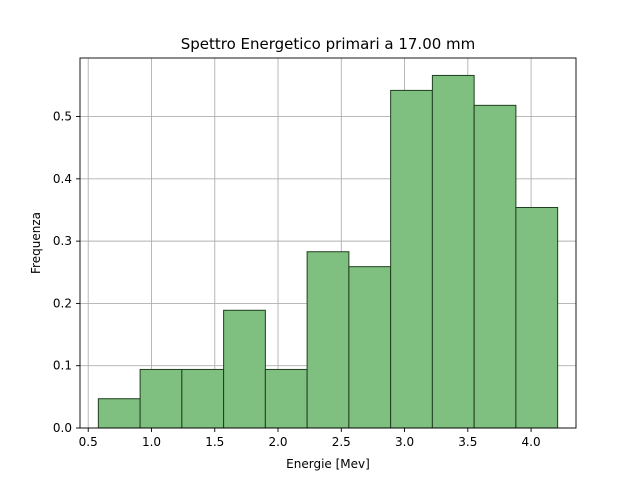  What do you see at coordinates (328, 44) in the screenshot?
I see `chart-title: Spettro Energetico primari a 17.00 mm` at bounding box center [328, 44].